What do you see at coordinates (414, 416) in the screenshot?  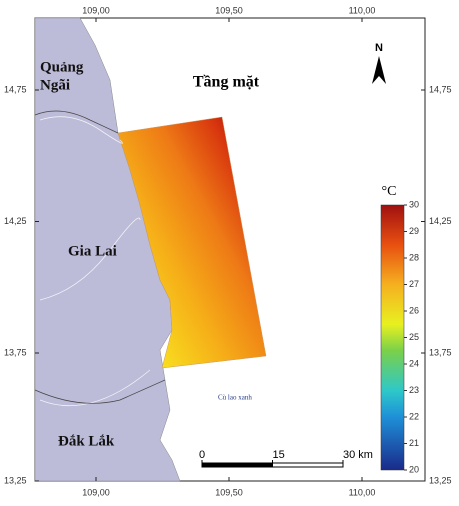 I see `colorbar-label: 22` at bounding box center [414, 416].